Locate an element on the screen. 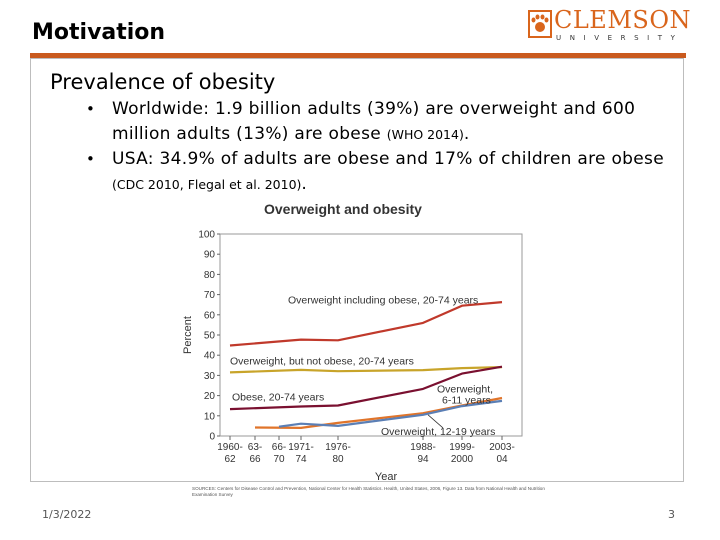  slide-title: Motivation is located at coordinates (99, 32).